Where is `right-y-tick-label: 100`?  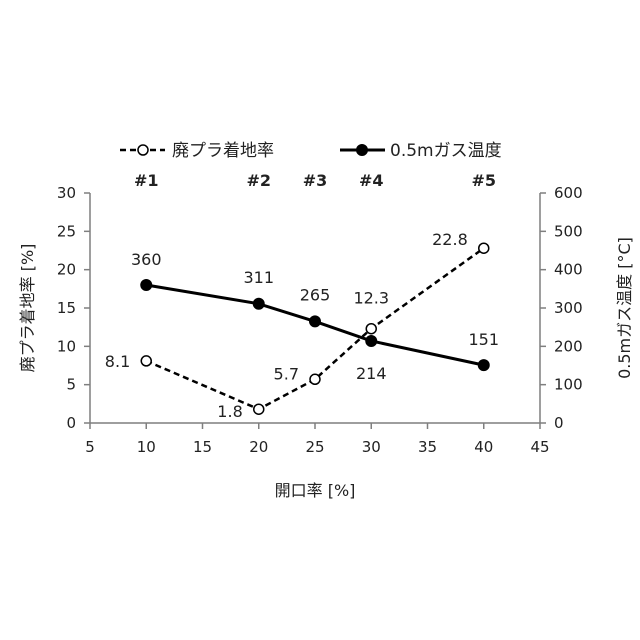
right-y-tick-label: 100 is located at coordinates (568, 385).